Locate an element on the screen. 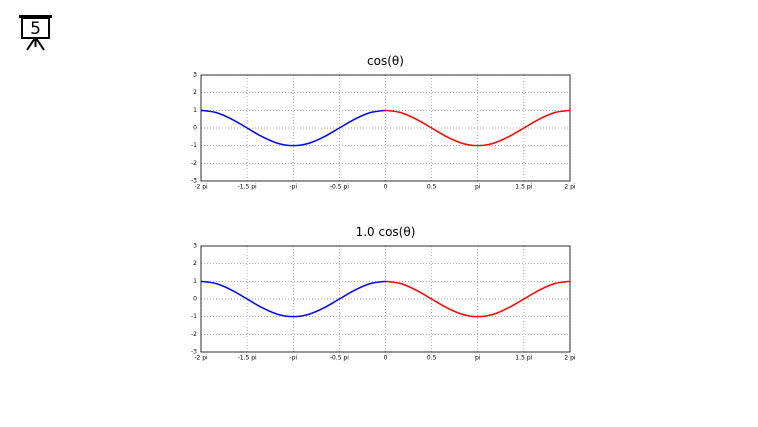  slide-number: 5 is located at coordinates (35, 29).